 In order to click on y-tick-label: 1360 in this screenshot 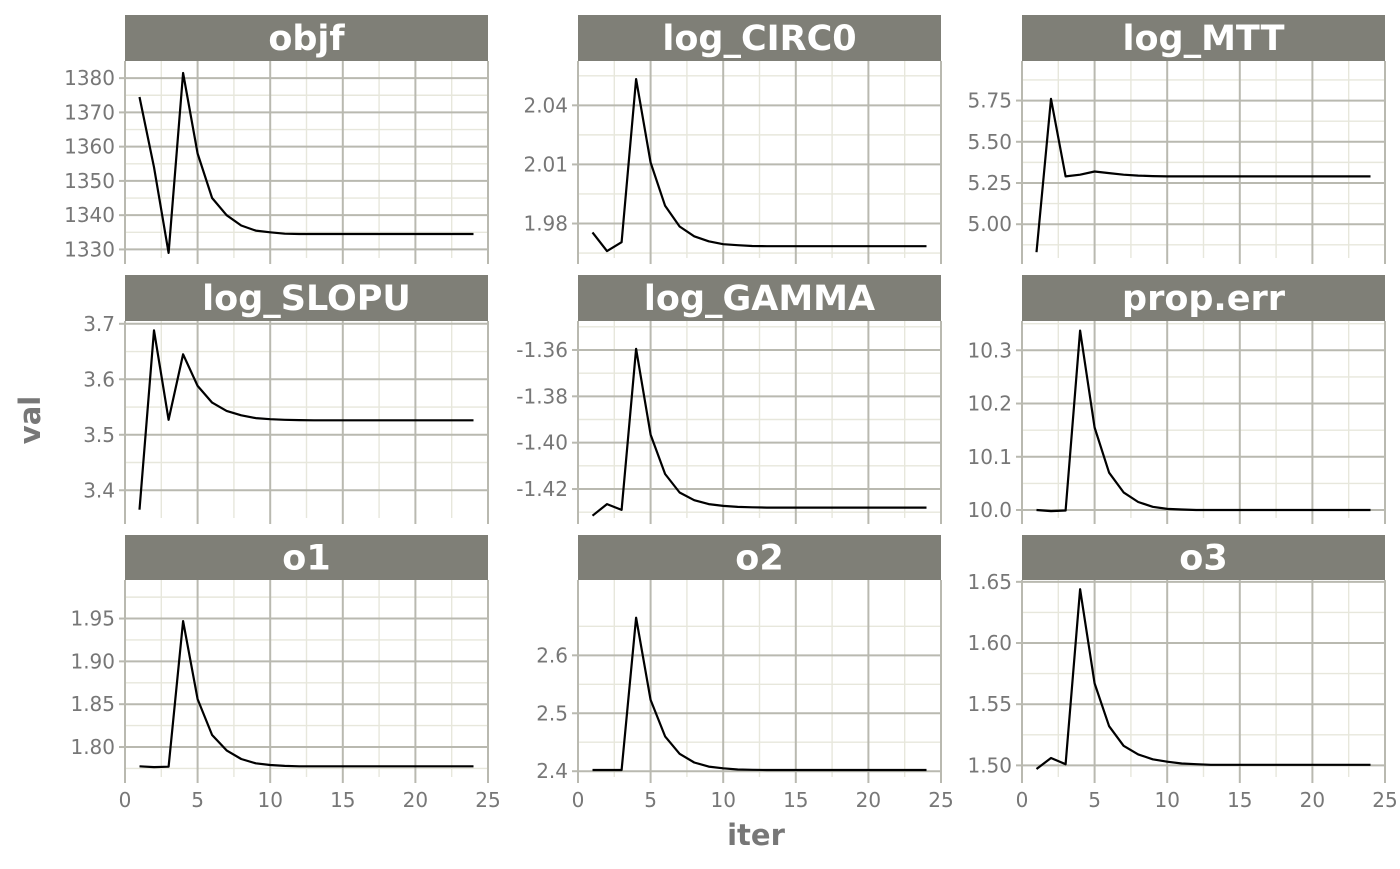, I will do `click(89, 147)`.